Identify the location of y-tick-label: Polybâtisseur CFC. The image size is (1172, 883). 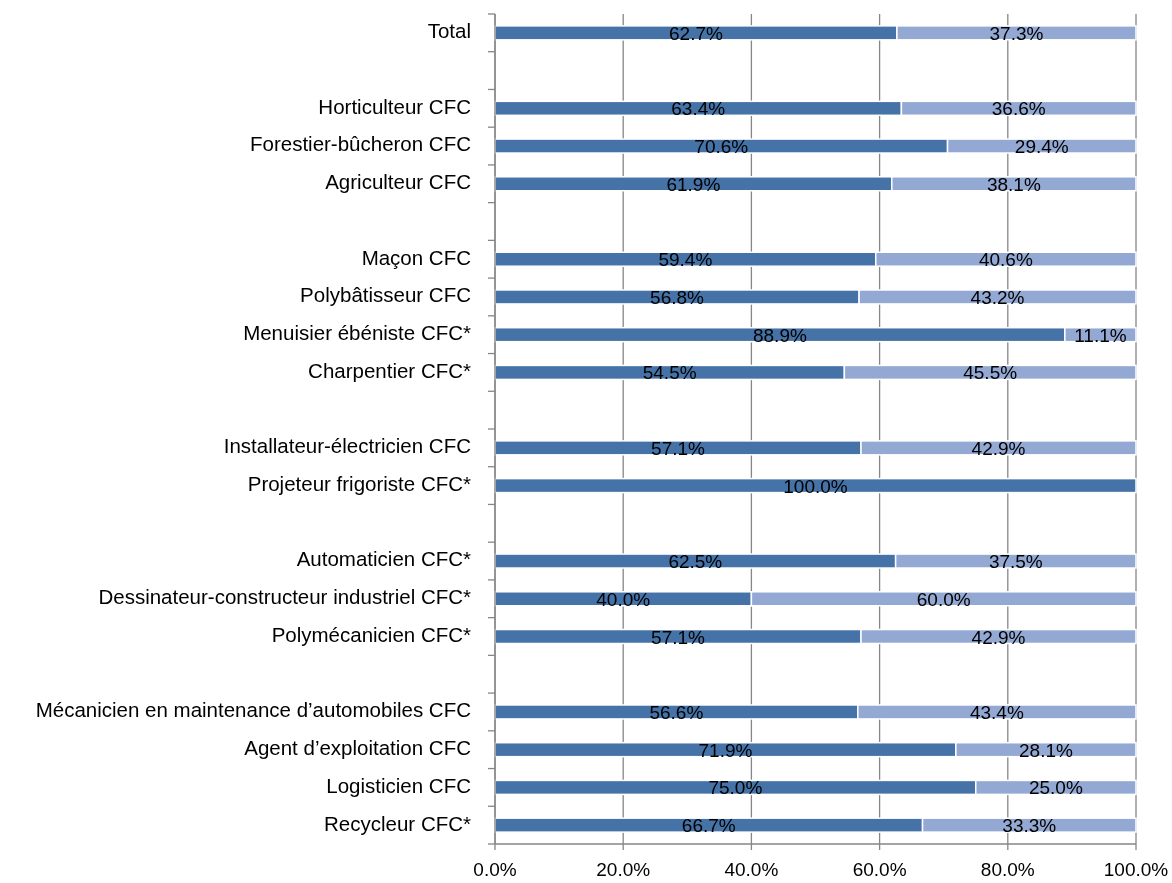
(386, 295).